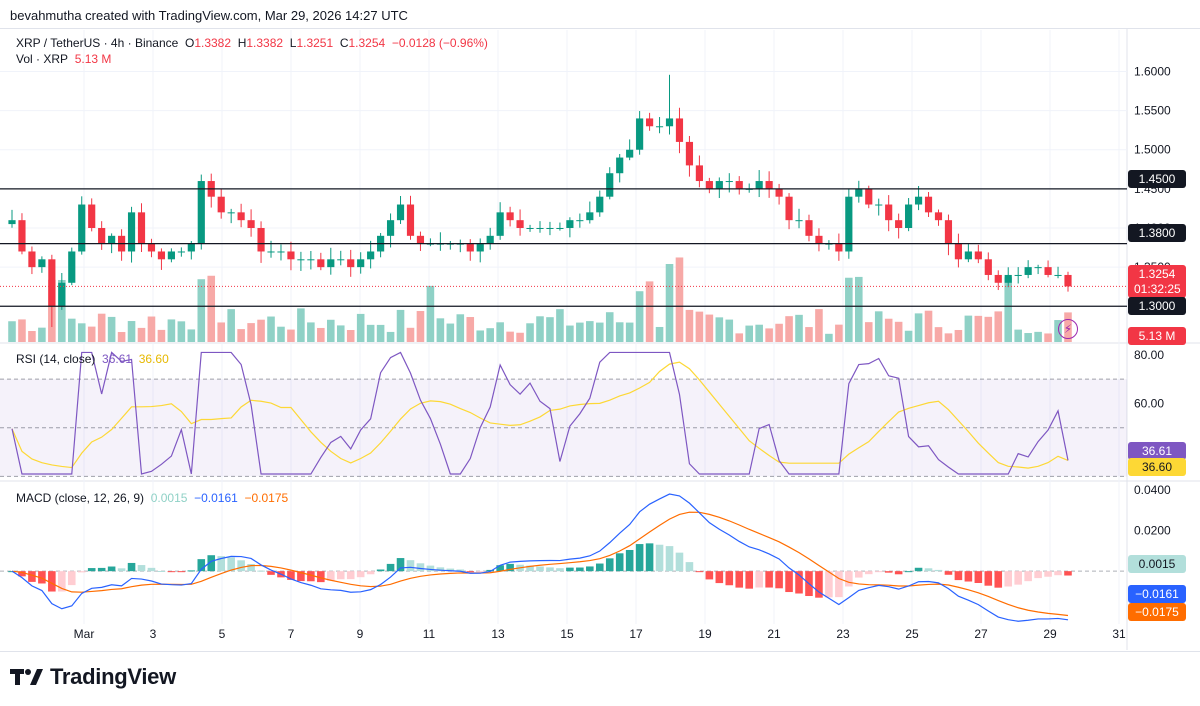 This screenshot has height=706, width=1200. Describe the element at coordinates (97, 43) in the screenshot. I see `symbol-label: XRP / TetherUS · 4h · Binance` at that location.